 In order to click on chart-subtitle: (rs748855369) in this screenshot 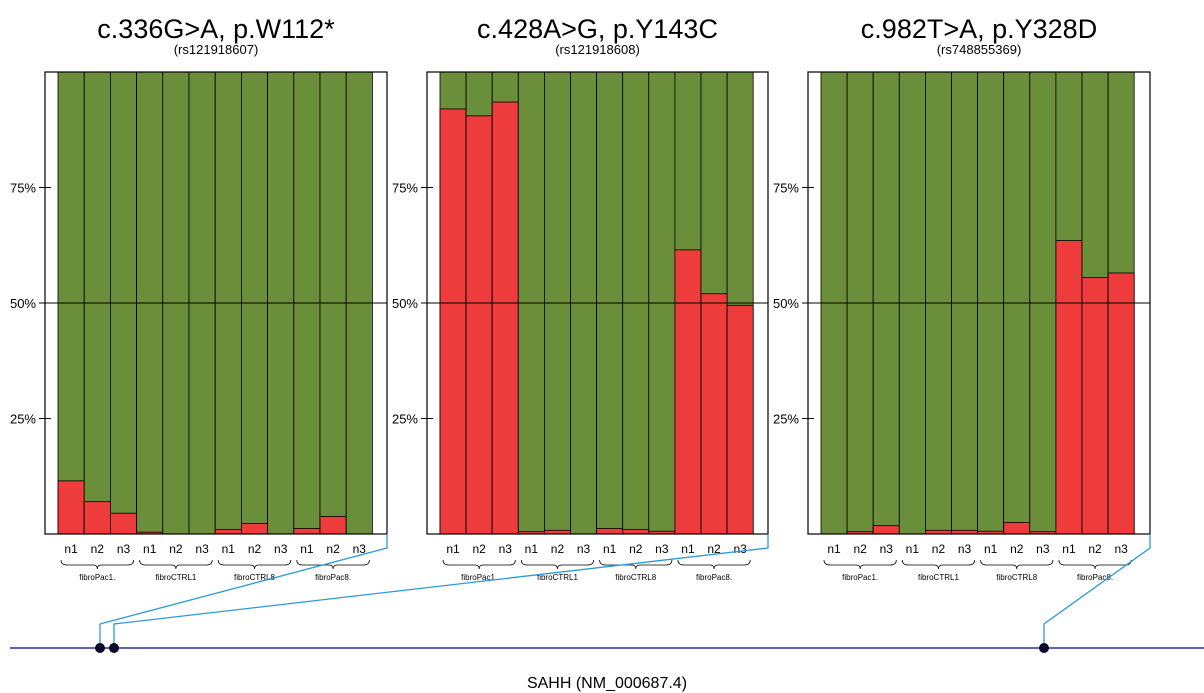, I will do `click(979, 49)`.